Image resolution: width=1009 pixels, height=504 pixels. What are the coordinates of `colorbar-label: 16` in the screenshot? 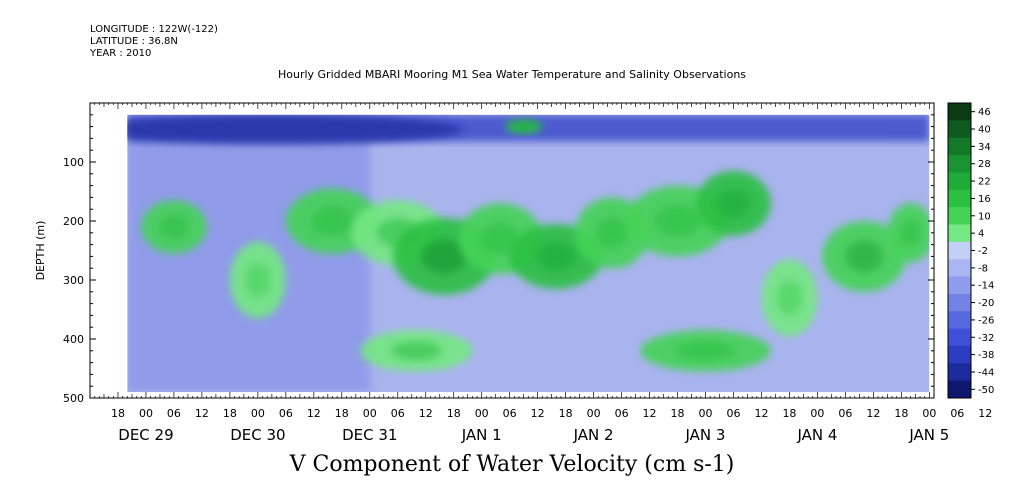 It's located at (984, 199).